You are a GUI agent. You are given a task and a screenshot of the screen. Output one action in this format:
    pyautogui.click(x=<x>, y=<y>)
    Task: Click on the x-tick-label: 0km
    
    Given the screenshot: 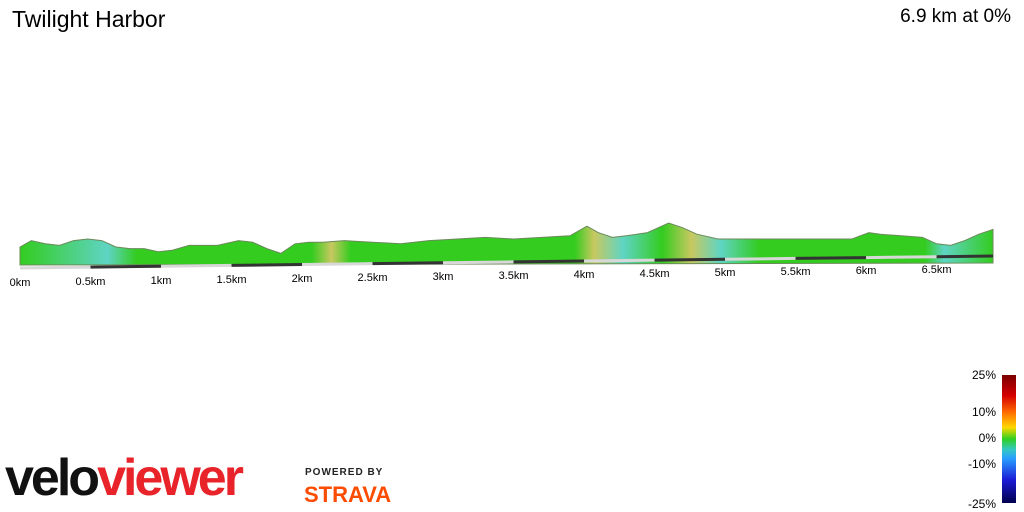 What is the action you would take?
    pyautogui.click(x=20, y=283)
    